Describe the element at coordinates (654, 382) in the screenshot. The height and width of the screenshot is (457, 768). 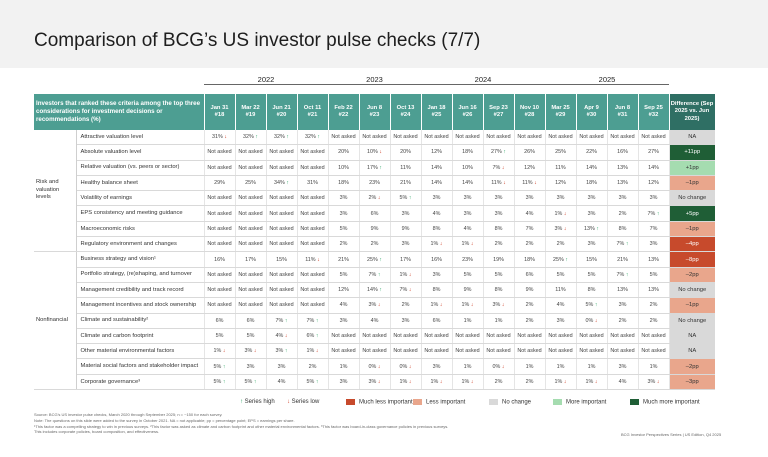
I see `value-cell: 3% ↓` at that location.